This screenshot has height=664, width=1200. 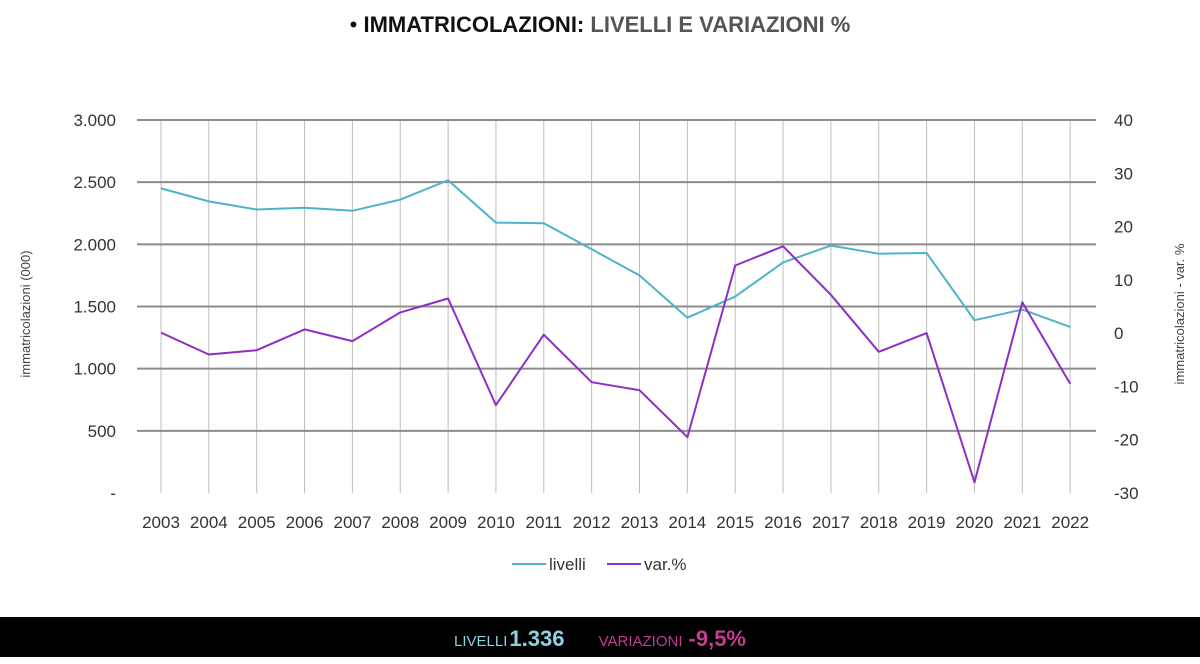 I want to click on y-right-tick-label: 10, so click(x=1123, y=280).